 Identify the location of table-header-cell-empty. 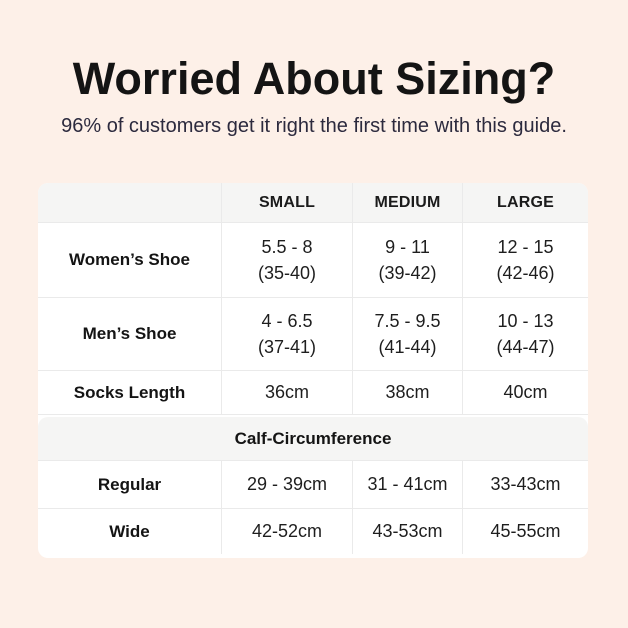
(130, 202).